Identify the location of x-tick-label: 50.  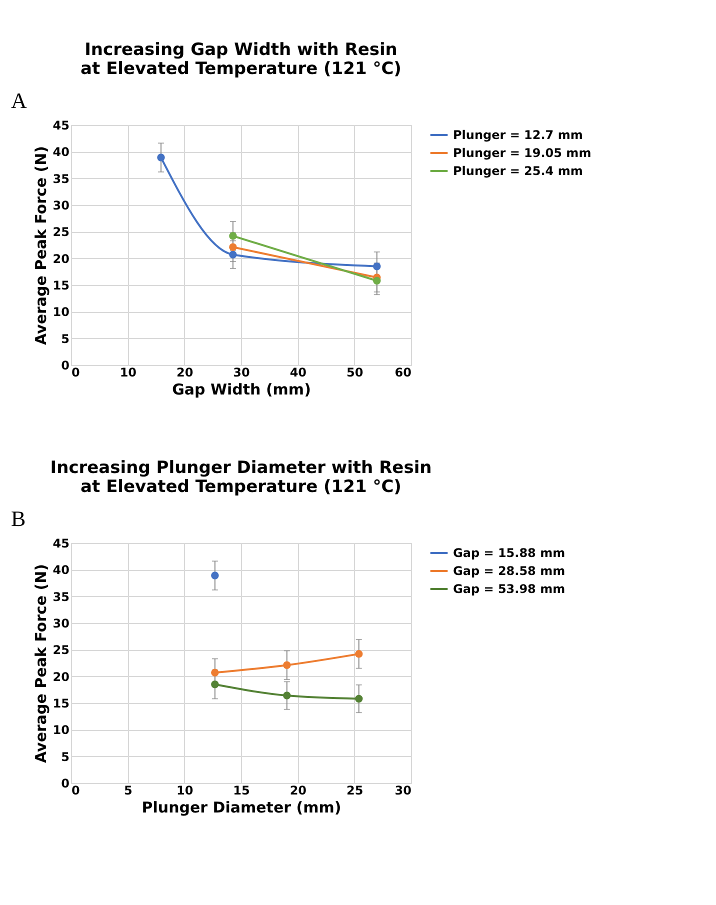
(355, 373).